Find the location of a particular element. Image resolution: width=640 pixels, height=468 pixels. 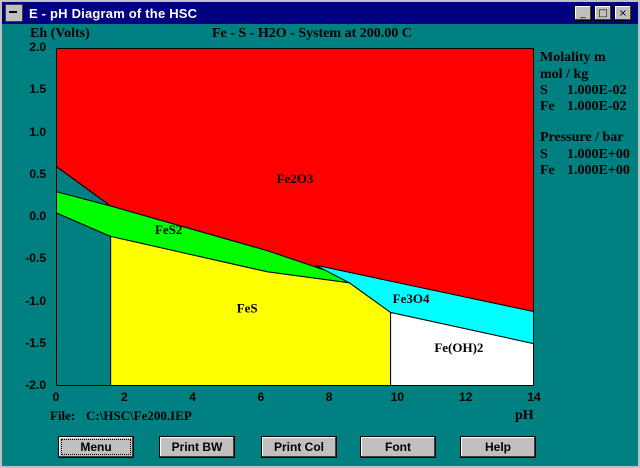

system-title: Fe - S - H2O - System at 200.00 C is located at coordinates (312, 33).